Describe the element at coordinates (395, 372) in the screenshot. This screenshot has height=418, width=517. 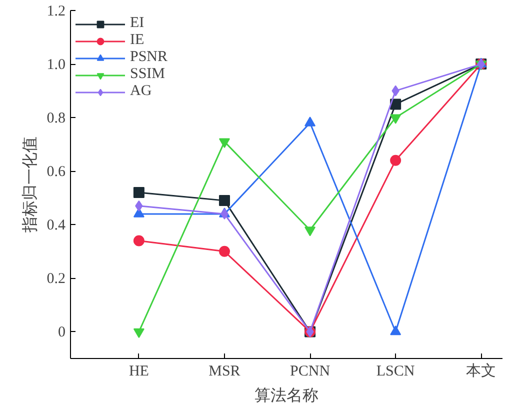
I see `x-tick-label: LSCN` at that location.